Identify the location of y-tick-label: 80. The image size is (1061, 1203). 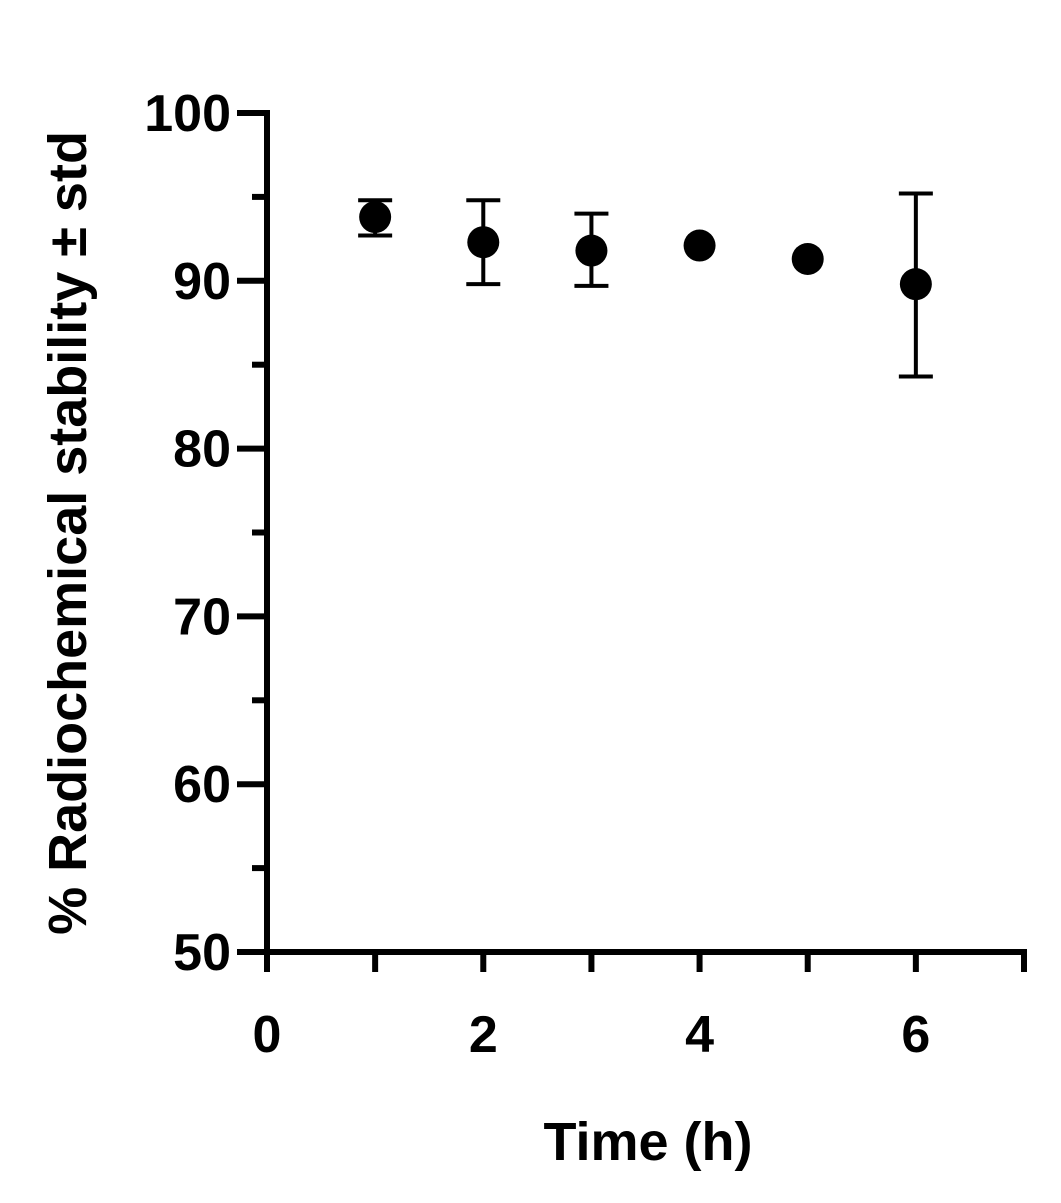
(202, 450).